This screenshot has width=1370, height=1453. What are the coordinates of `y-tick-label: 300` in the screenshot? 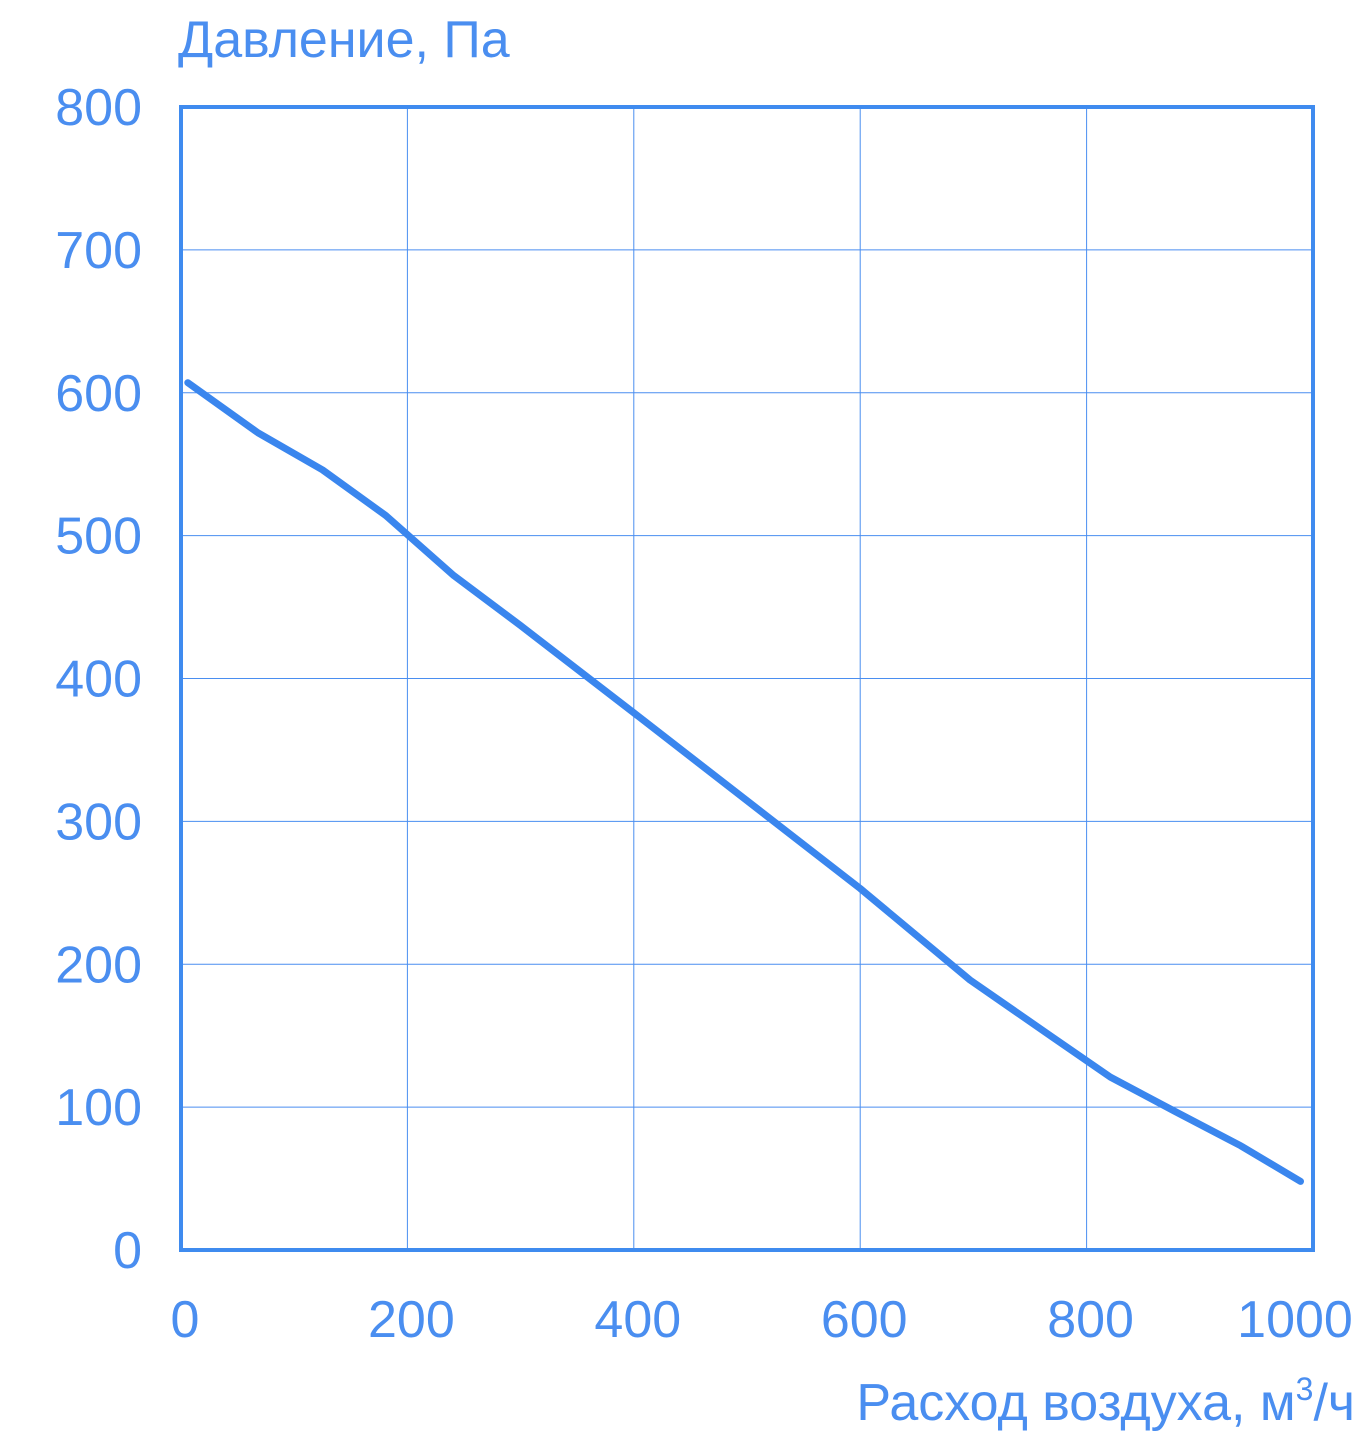 It's located at (98, 822).